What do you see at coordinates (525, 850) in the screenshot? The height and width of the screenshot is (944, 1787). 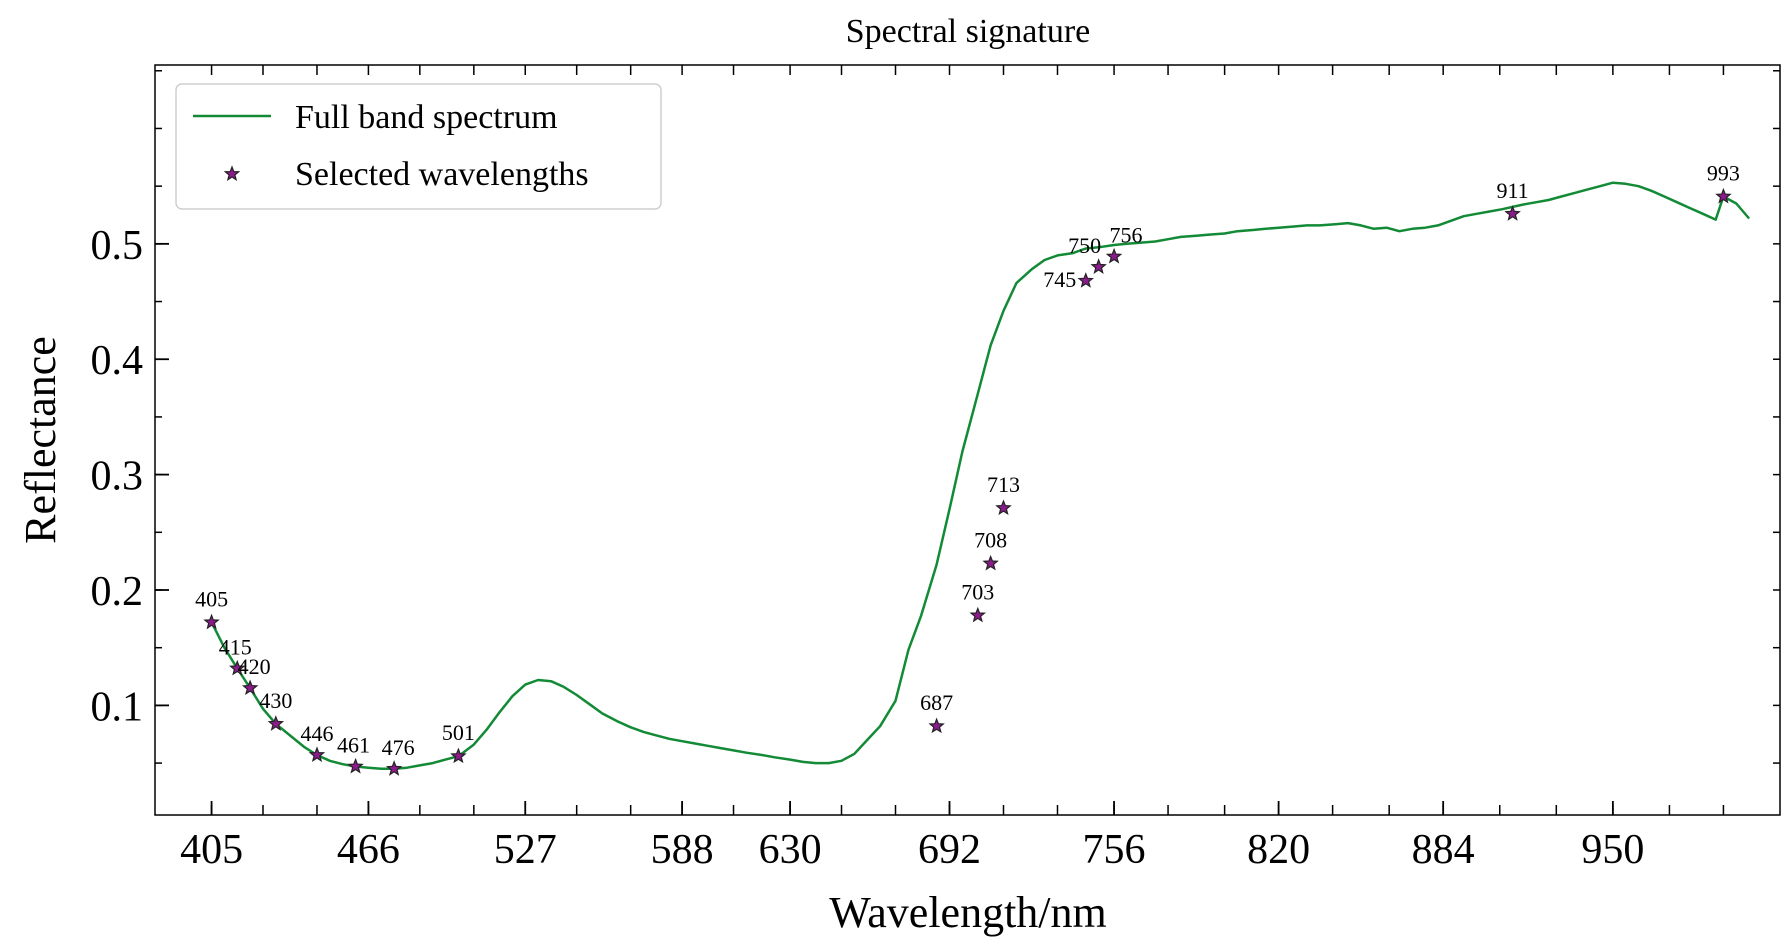 I see `x-tick-label: 527` at bounding box center [525, 850].